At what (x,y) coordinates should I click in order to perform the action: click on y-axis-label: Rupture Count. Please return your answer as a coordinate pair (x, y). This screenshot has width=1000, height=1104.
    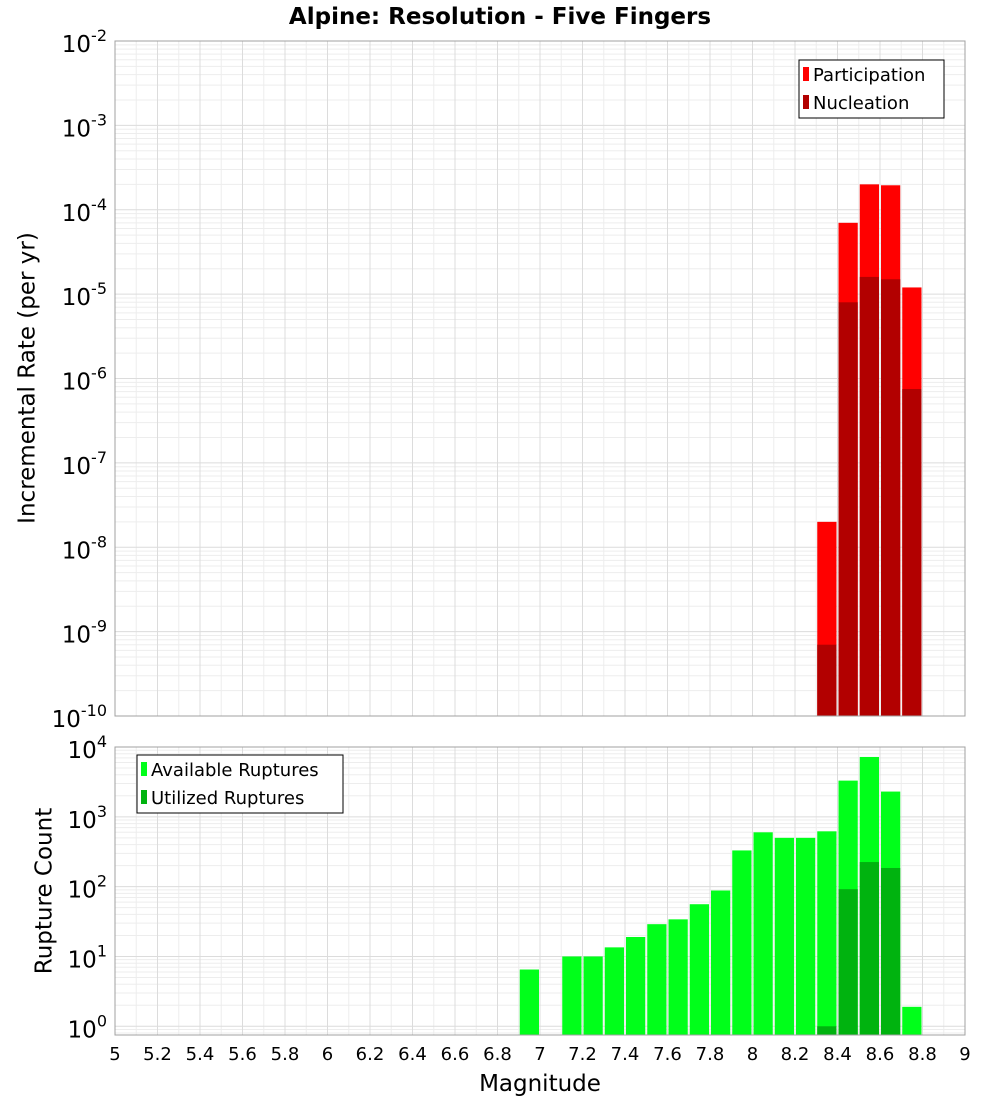
    Looking at the image, I should click on (45, 891).